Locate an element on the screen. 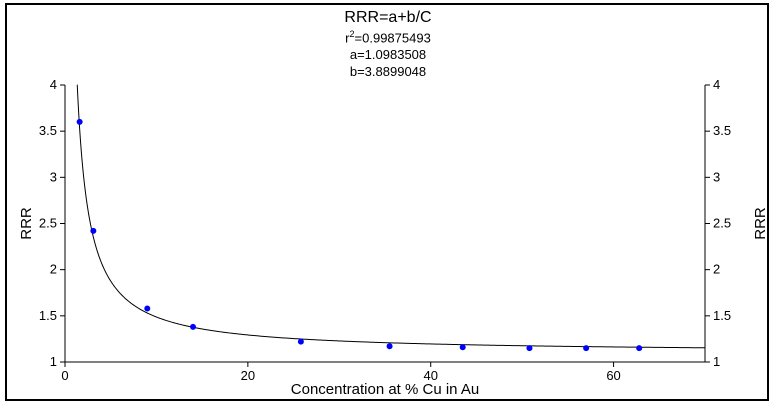  y-axis-label-right: RRR is located at coordinates (760, 223).